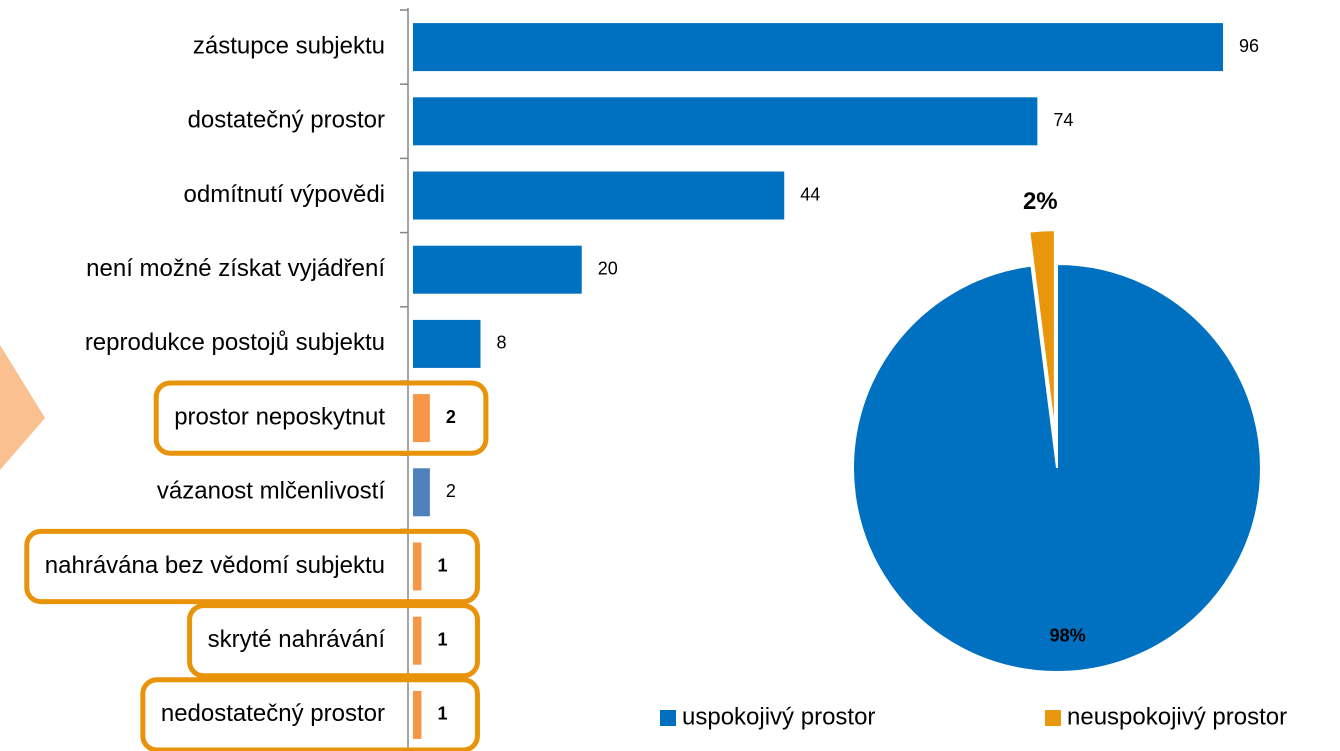 Image resolution: width=1340 pixels, height=751 pixels. Describe the element at coordinates (1042, 332) in the screenshot. I see `pie-slice` at that location.